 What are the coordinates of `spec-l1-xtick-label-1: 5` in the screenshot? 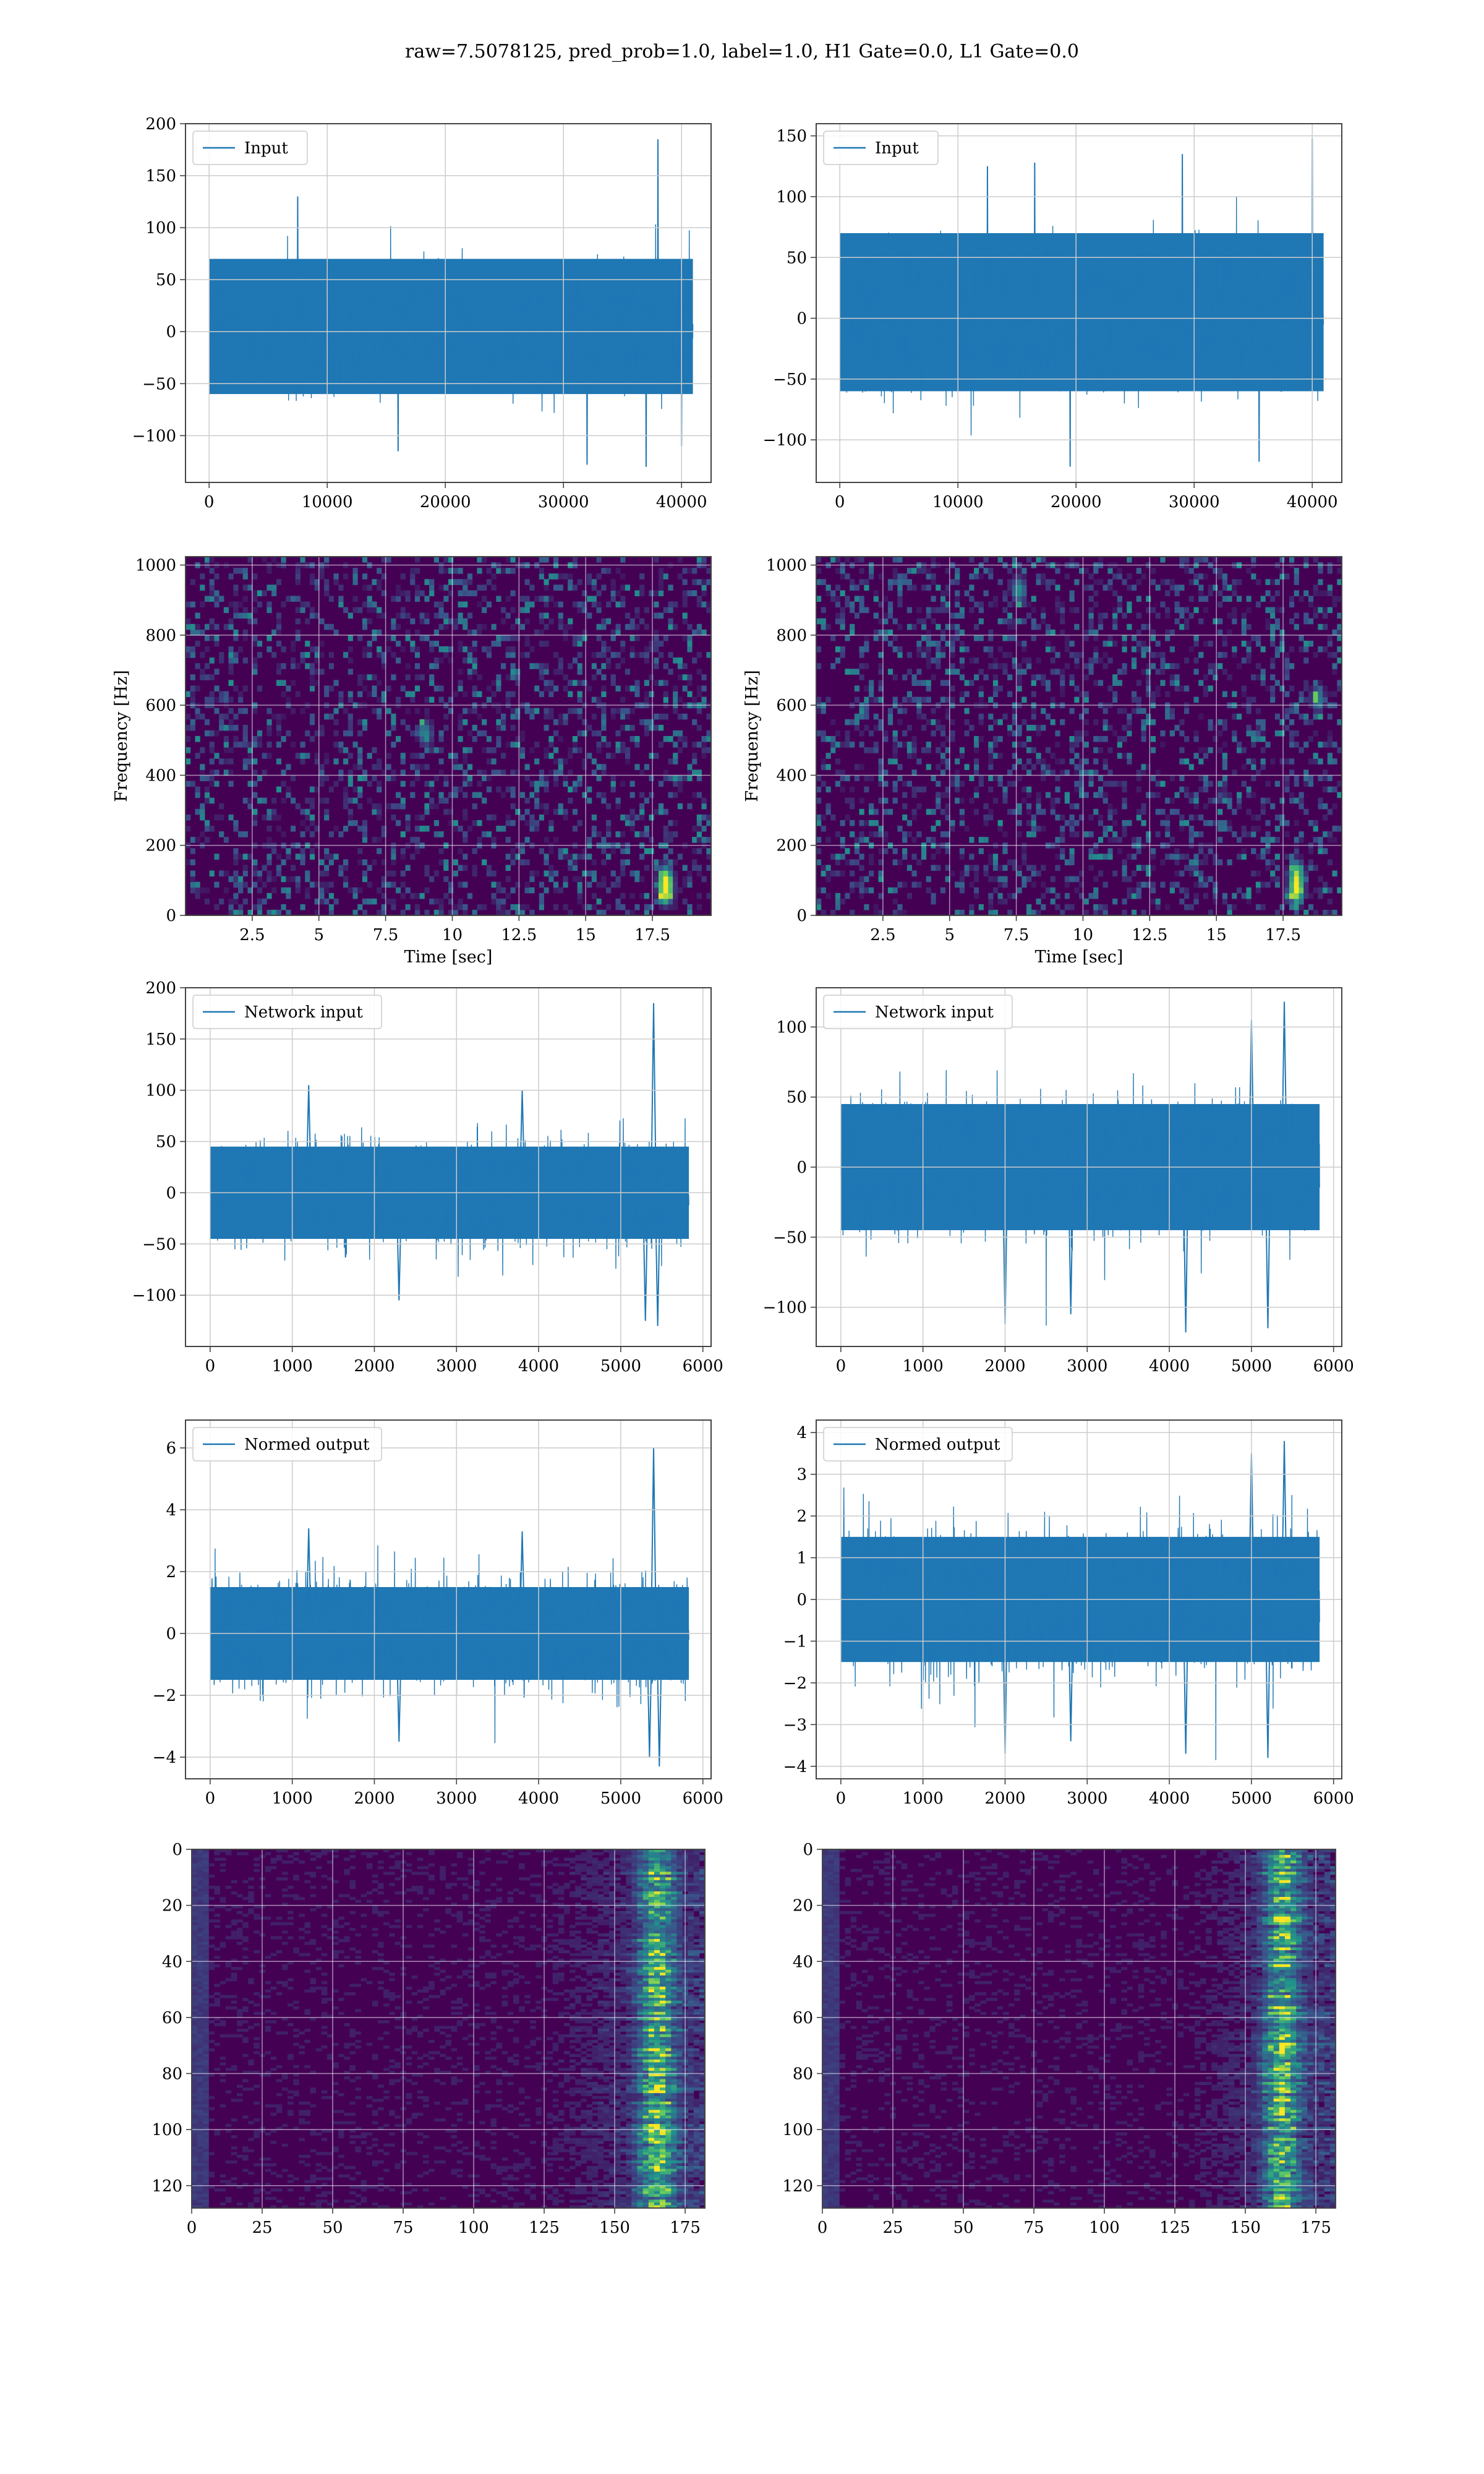 It's located at (949, 935).